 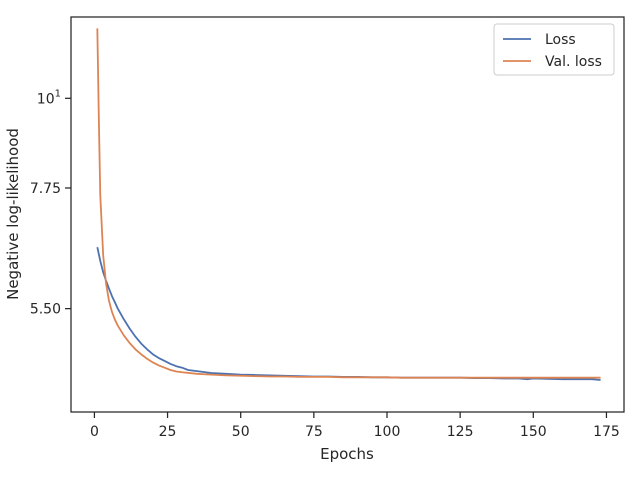 What do you see at coordinates (533, 432) in the screenshot?
I see `x-tick-label: 150` at bounding box center [533, 432].